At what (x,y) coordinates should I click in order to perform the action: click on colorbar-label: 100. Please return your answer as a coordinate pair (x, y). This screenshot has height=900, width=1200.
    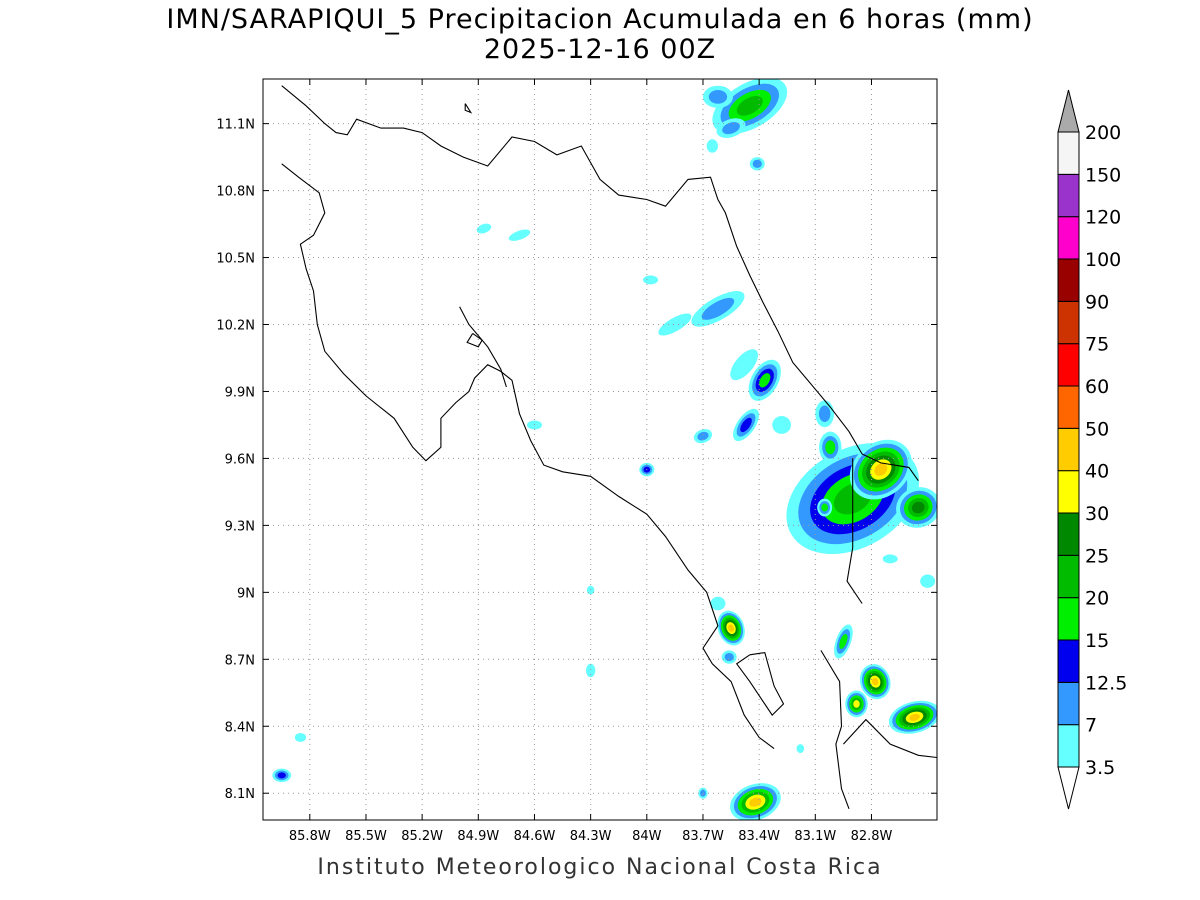
    Looking at the image, I should click on (1103, 260).